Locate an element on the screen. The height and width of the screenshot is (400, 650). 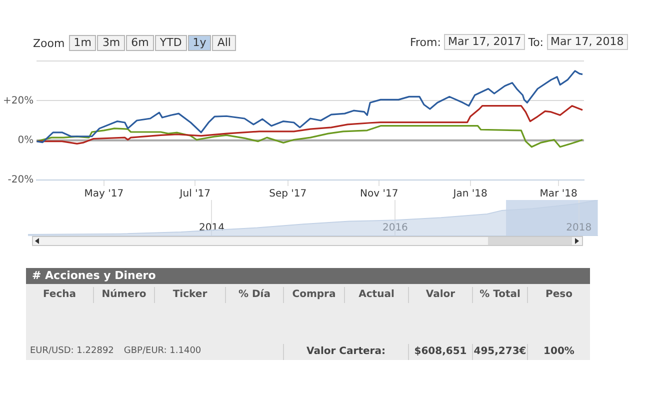
text: Actual is located at coordinates (376, 295).